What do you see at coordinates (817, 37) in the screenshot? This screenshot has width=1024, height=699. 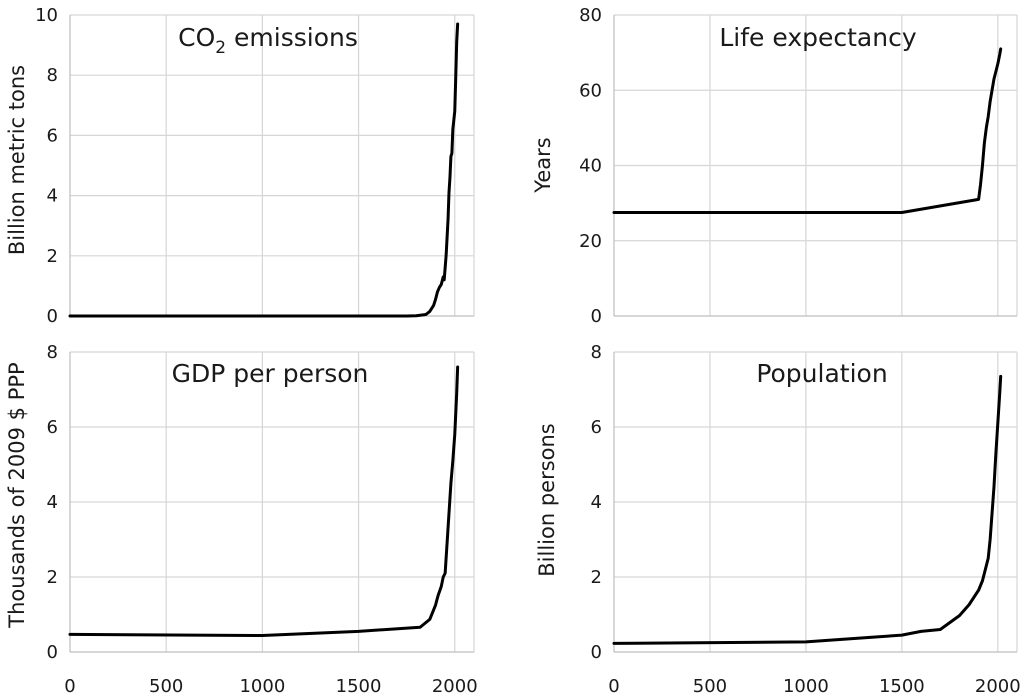 I see `chart-title: Life expectancy` at bounding box center [817, 37].